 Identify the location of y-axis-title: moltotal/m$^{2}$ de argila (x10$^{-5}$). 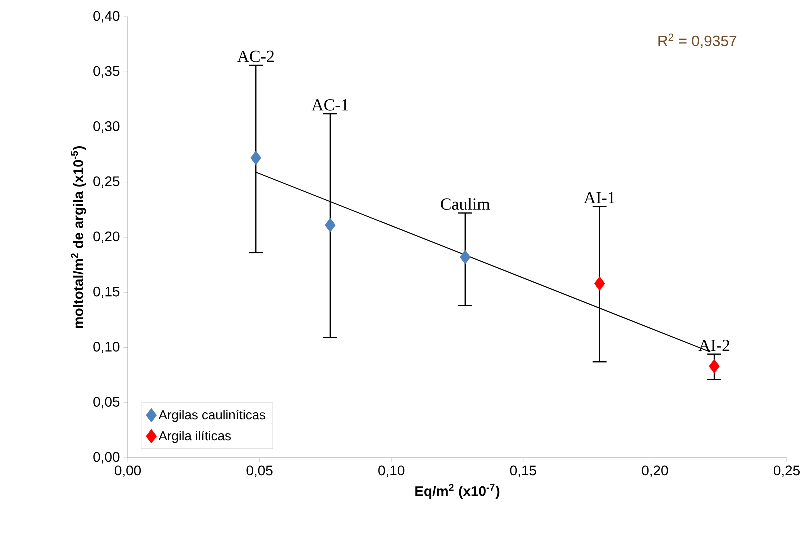
(78, 237).